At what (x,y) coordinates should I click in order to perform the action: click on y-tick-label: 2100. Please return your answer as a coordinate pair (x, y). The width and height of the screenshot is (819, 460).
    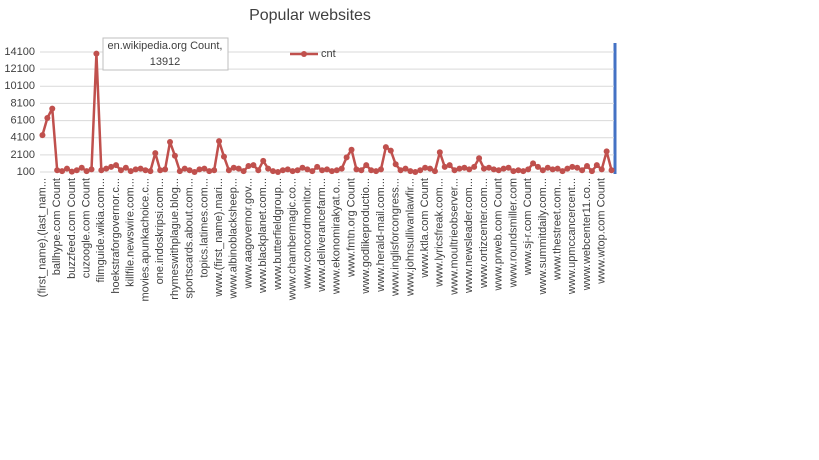
    Looking at the image, I should click on (23, 155).